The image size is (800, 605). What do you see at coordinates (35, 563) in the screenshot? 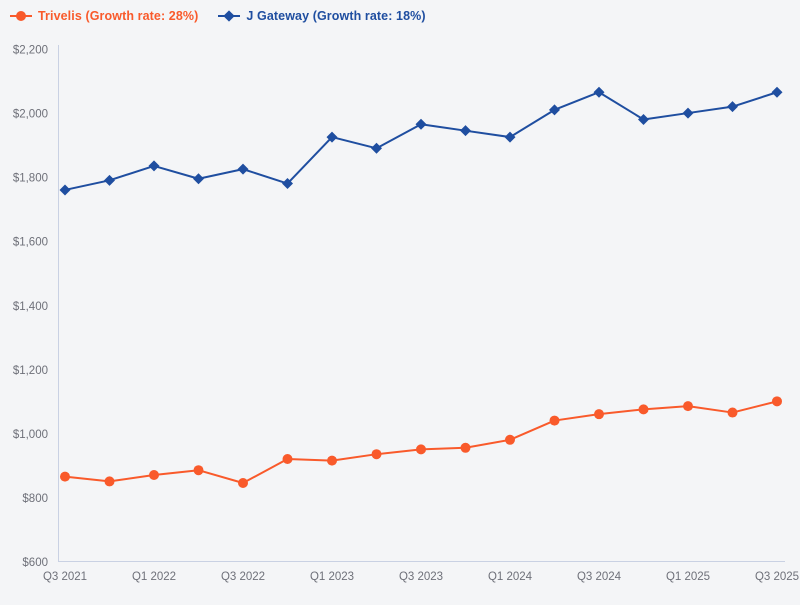
I see `y-axis-tick-label: $600` at bounding box center [35, 563].